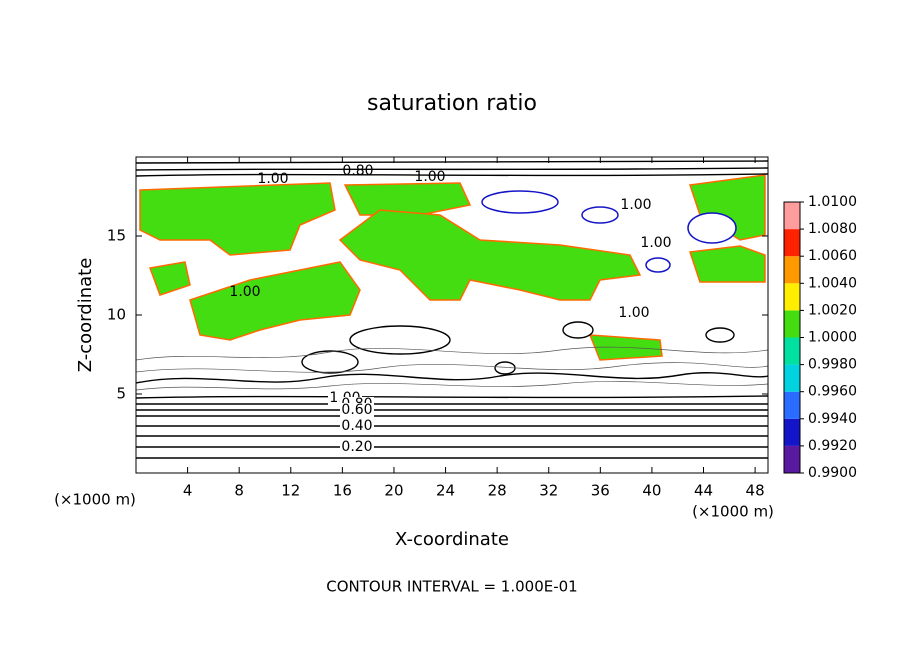 The height and width of the screenshot is (658, 904). Describe the element at coordinates (755, 491) in the screenshot. I see `x-tick-label: 48` at that location.